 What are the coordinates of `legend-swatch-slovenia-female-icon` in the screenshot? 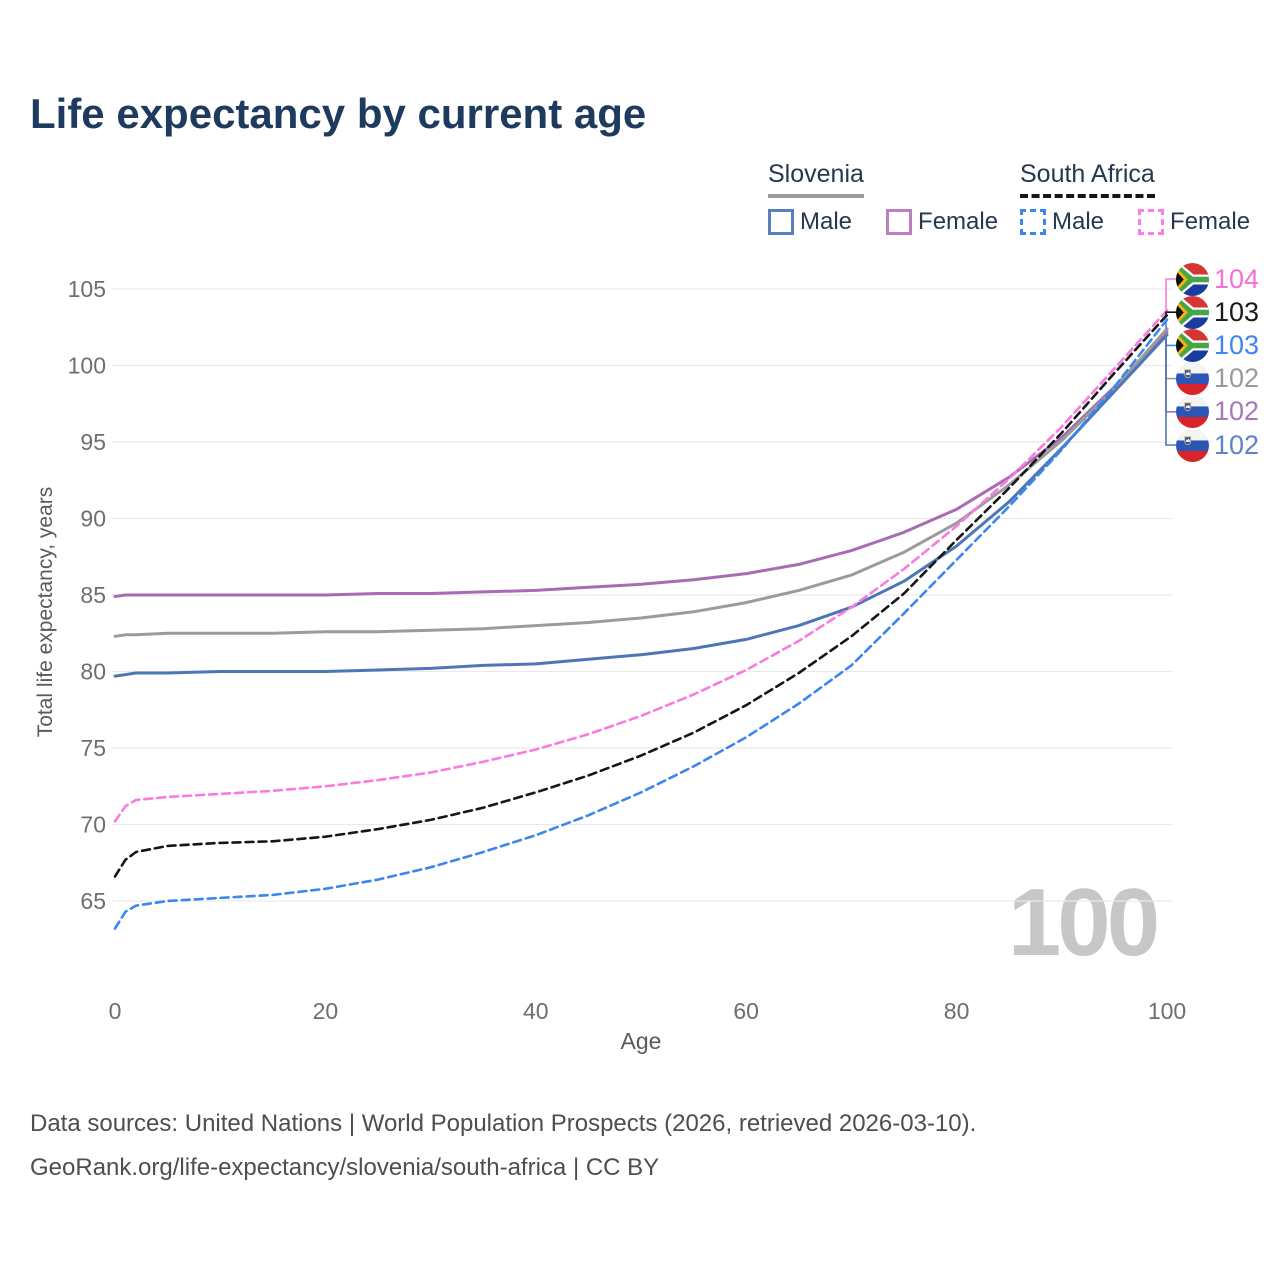 It's located at (899, 222).